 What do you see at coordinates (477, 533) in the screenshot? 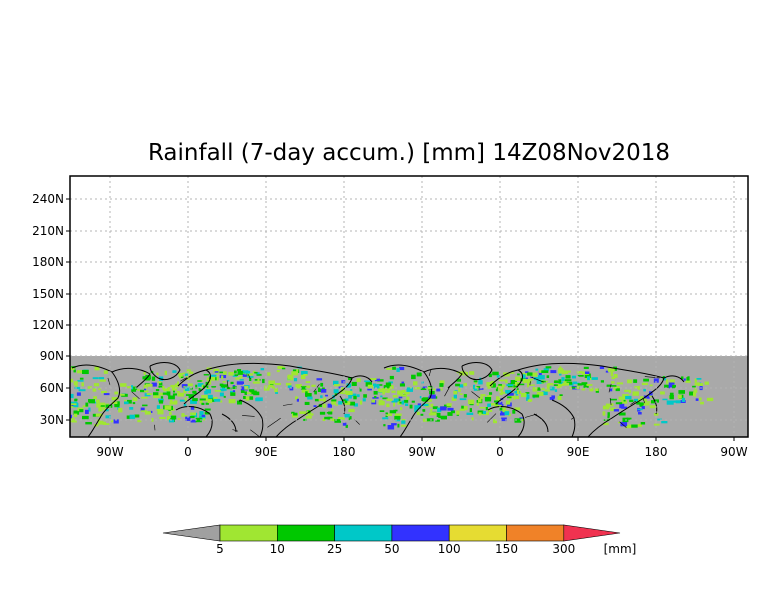
I see `colorbar-bin` at bounding box center [477, 533].